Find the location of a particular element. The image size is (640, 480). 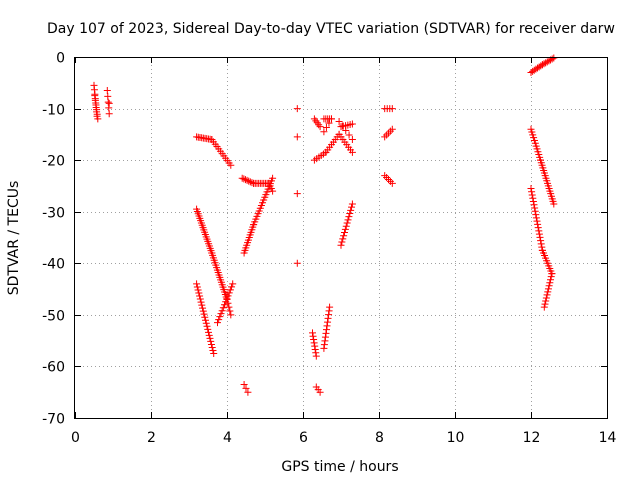

y-tick-label: -30 is located at coordinates (53, 214).